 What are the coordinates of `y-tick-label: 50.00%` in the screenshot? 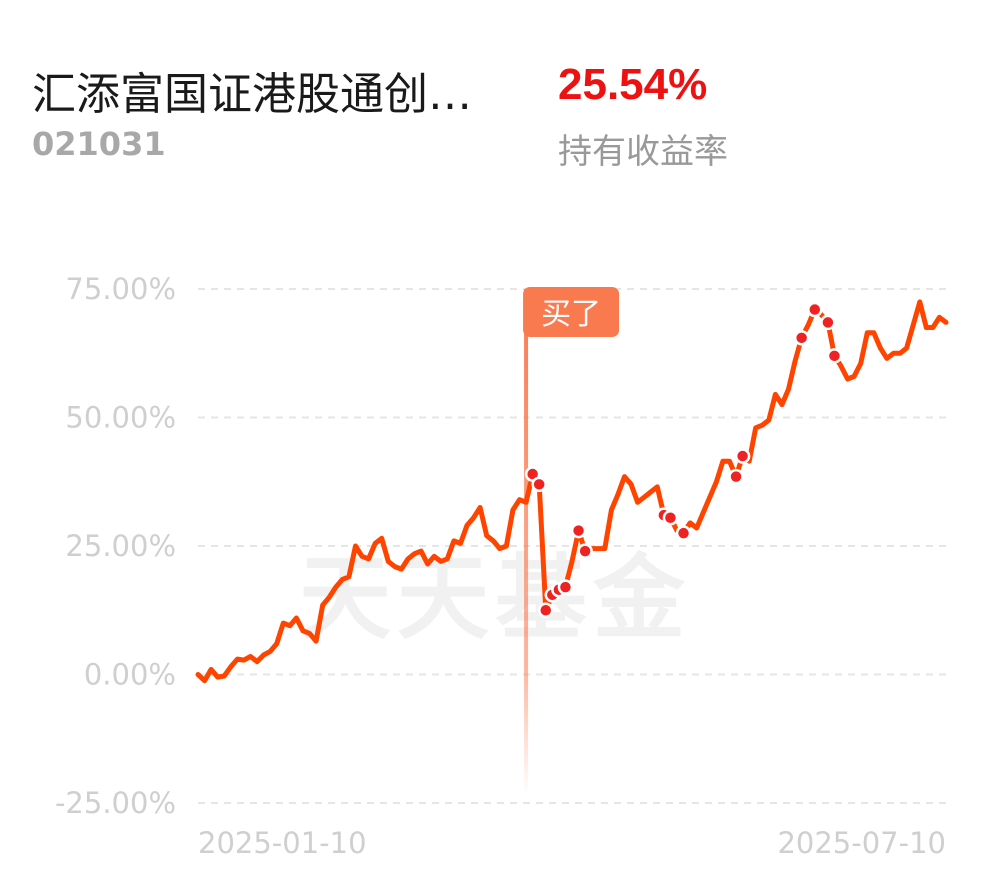 It's located at (120, 418).